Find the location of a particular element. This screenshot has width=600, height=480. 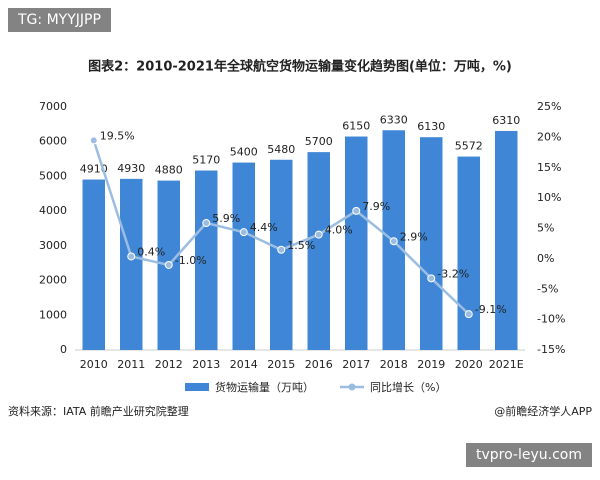

x-tick-label: 2013 is located at coordinates (206, 364).